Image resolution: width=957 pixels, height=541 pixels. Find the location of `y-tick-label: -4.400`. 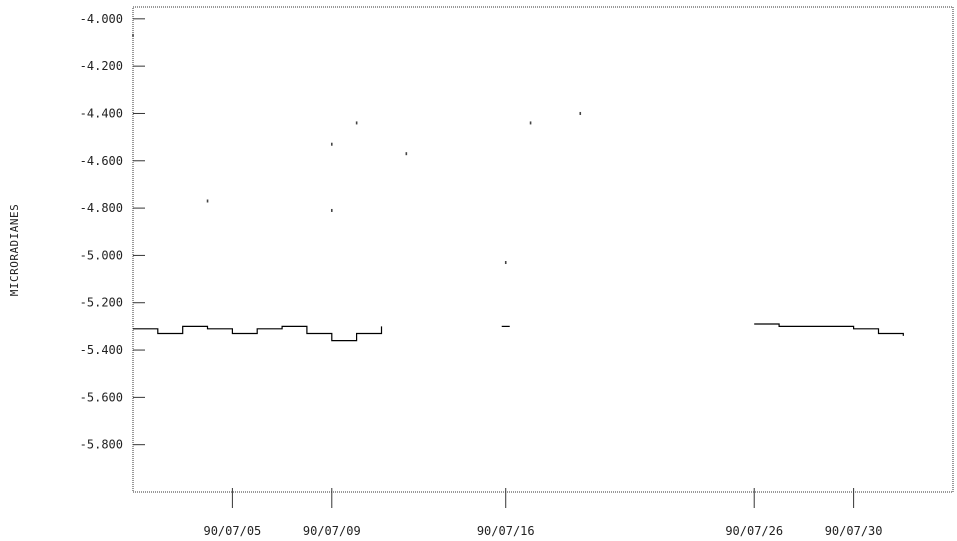

y-tick-label: -4.400 is located at coordinates (101, 113).